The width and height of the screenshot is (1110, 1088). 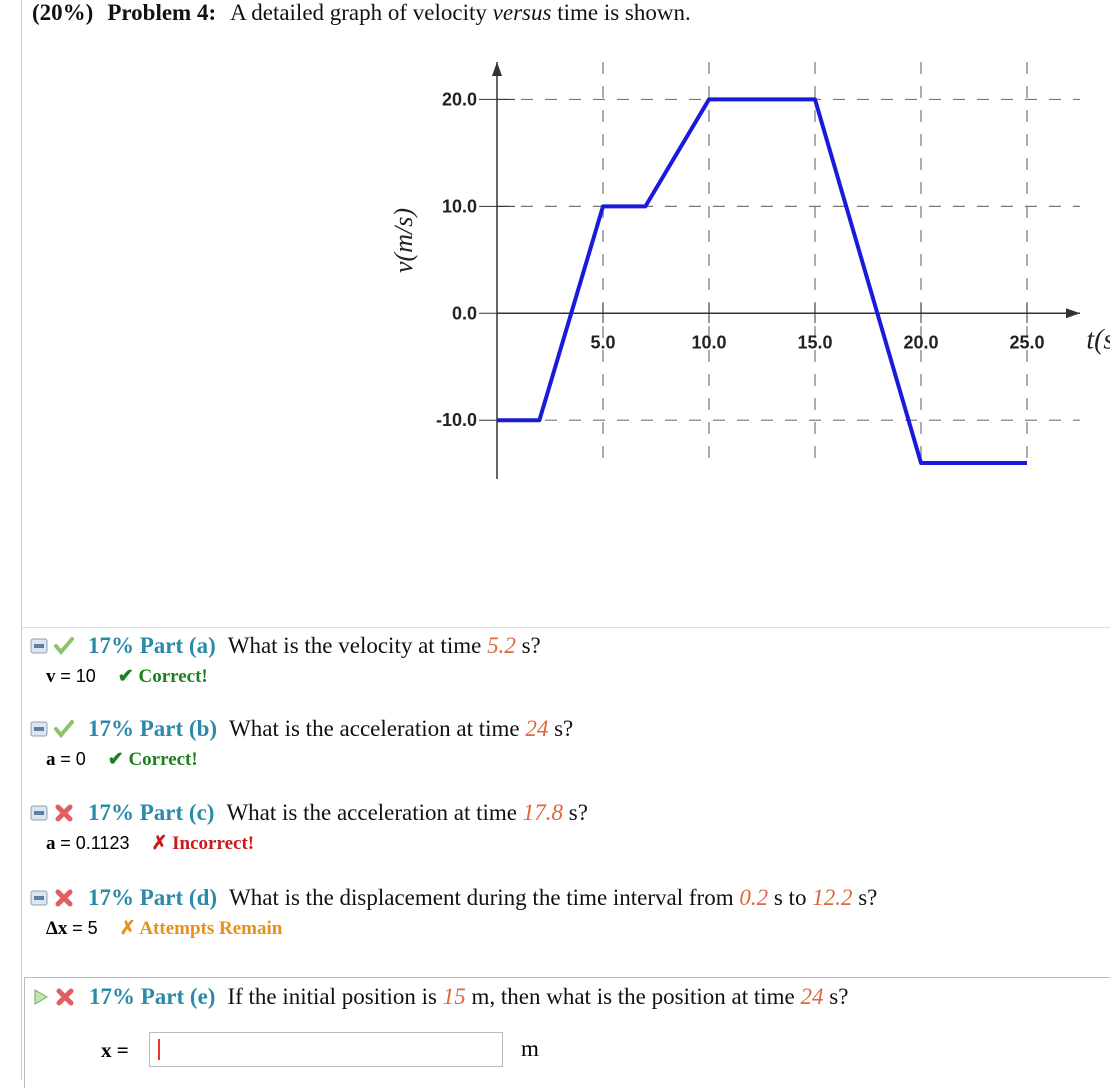 What do you see at coordinates (543, 812) in the screenshot?
I see `highlight-value: 17.8` at bounding box center [543, 812].